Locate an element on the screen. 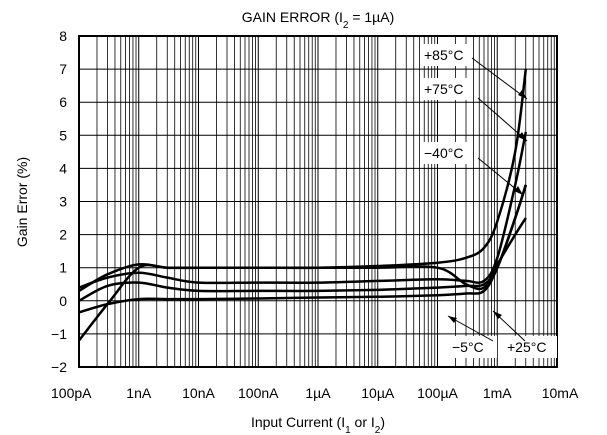 The height and width of the screenshot is (435, 607). annotation-25c: +25°C is located at coordinates (524, 334).